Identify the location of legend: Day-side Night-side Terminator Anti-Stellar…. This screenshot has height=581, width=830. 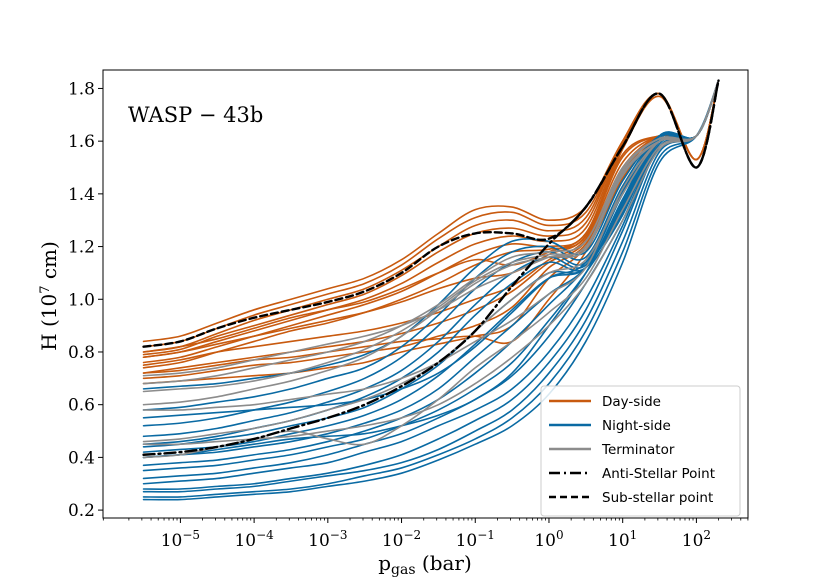
(640, 451).